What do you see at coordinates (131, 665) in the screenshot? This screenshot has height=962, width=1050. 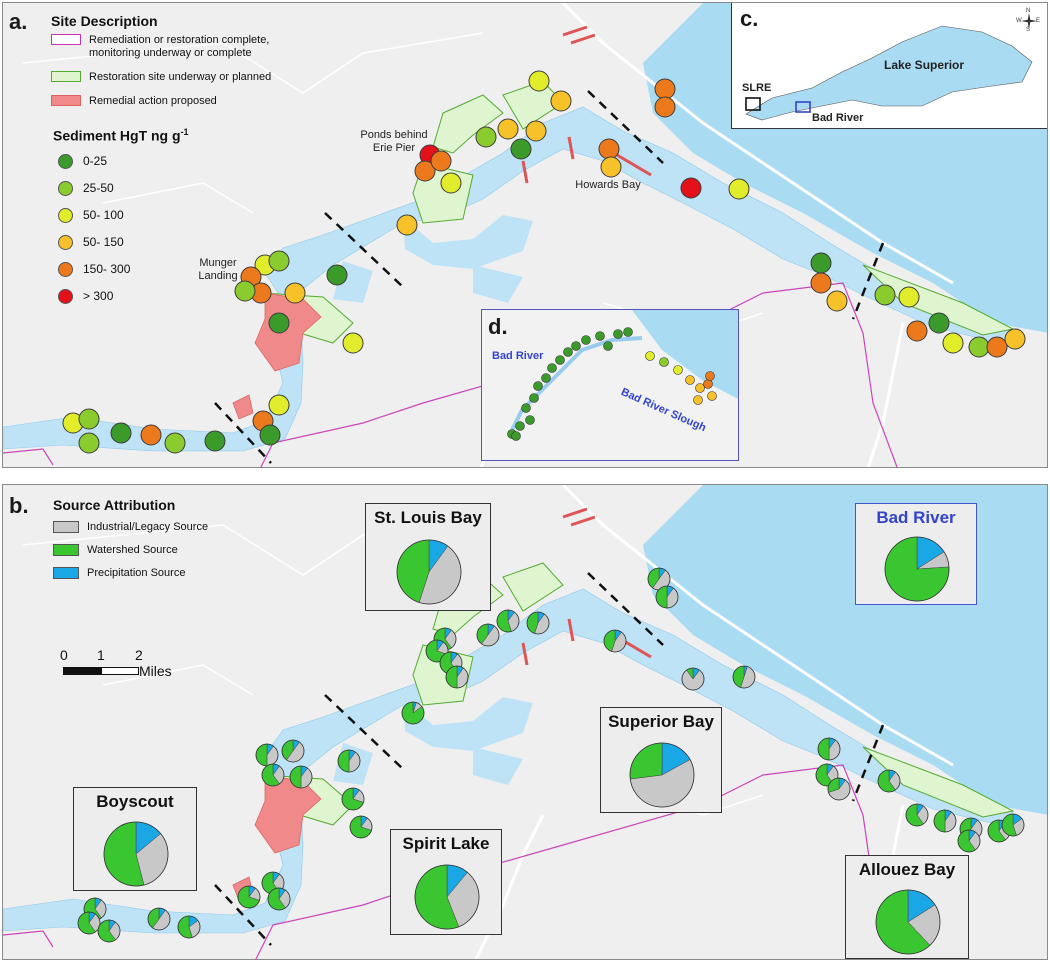 I see `scale-bar: 0 1 2 Miles` at bounding box center [131, 665].